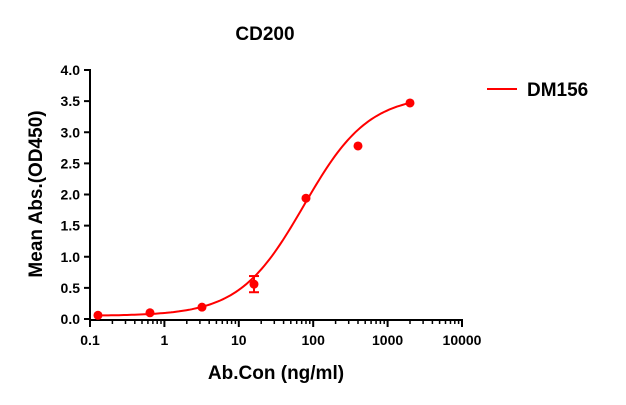 The width and height of the screenshot is (626, 405). Describe the element at coordinates (71, 226) in the screenshot. I see `y-tick-label: 1.5` at that location.